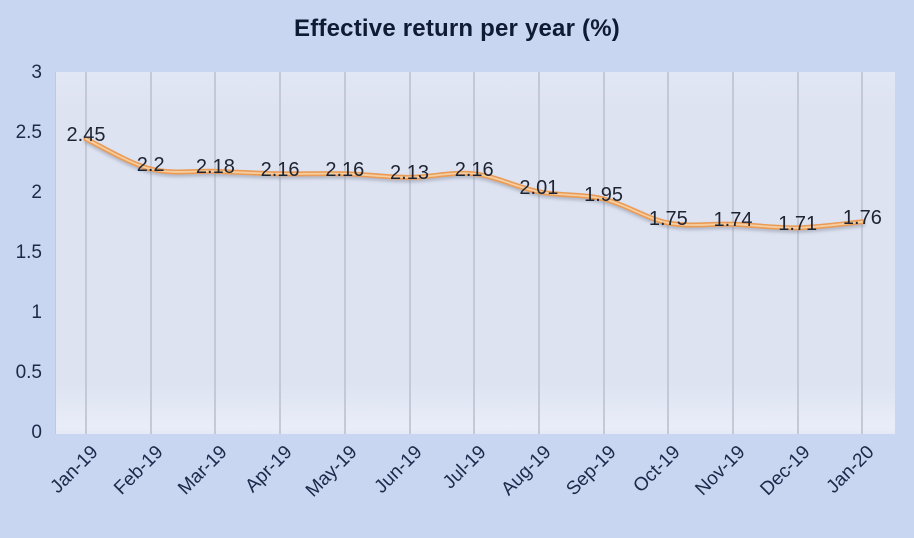  Describe the element at coordinates (409, 173) in the screenshot. I see `data-label: 2.13` at that location.